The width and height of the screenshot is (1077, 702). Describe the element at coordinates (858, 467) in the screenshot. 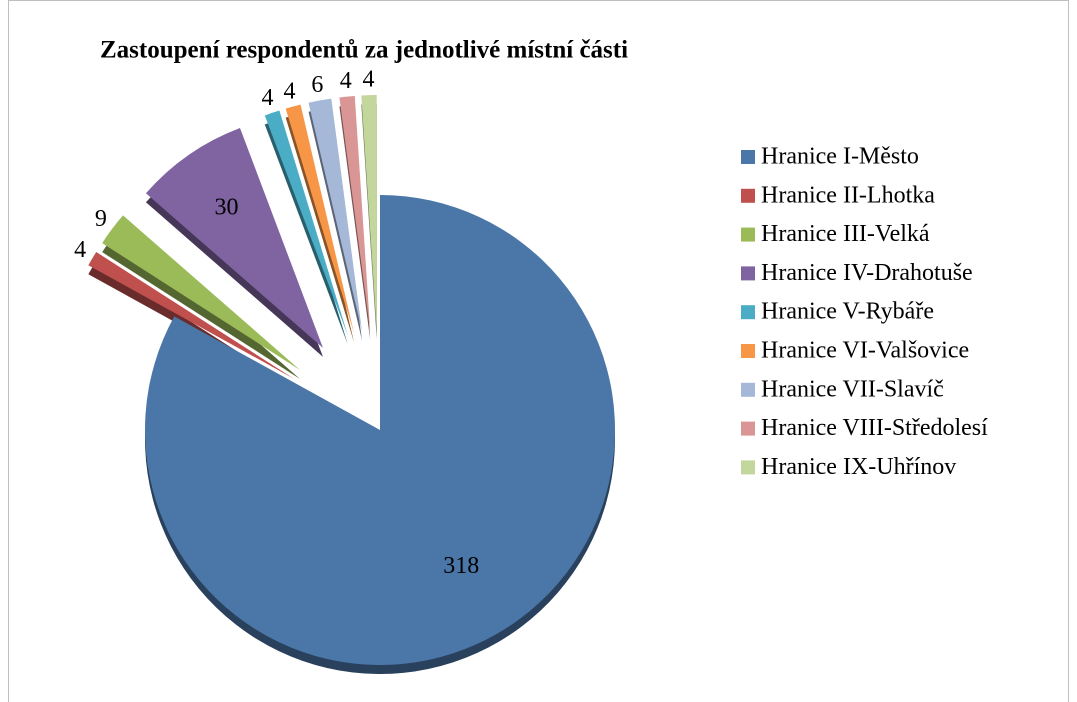

I see `legend-label: Hranice IX-Uhřínov` at that location.